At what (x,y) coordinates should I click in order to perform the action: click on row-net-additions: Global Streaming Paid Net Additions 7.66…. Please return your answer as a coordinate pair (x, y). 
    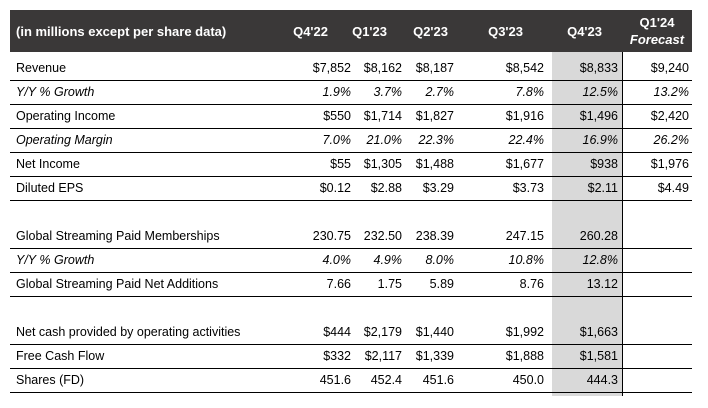
    Looking at the image, I should click on (351, 284).